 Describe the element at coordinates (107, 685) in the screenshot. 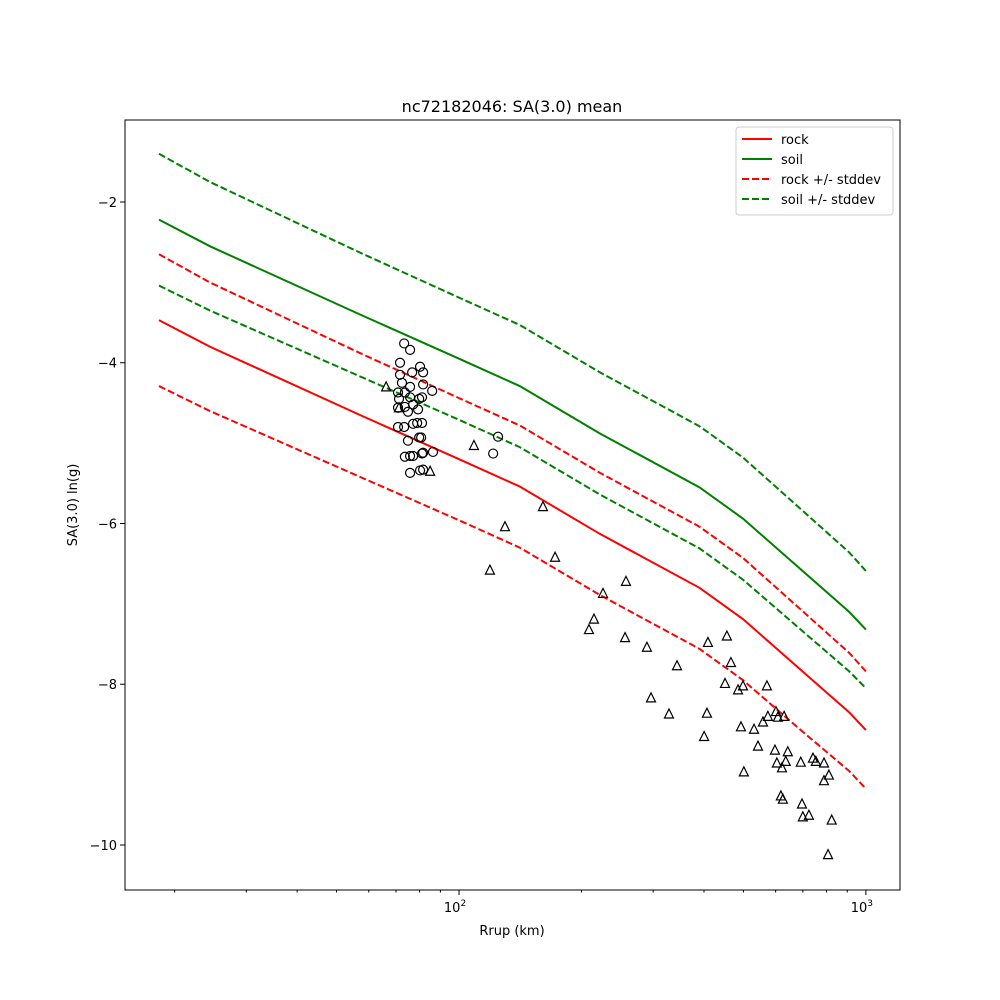

I see `y-tick-label: −8` at that location.